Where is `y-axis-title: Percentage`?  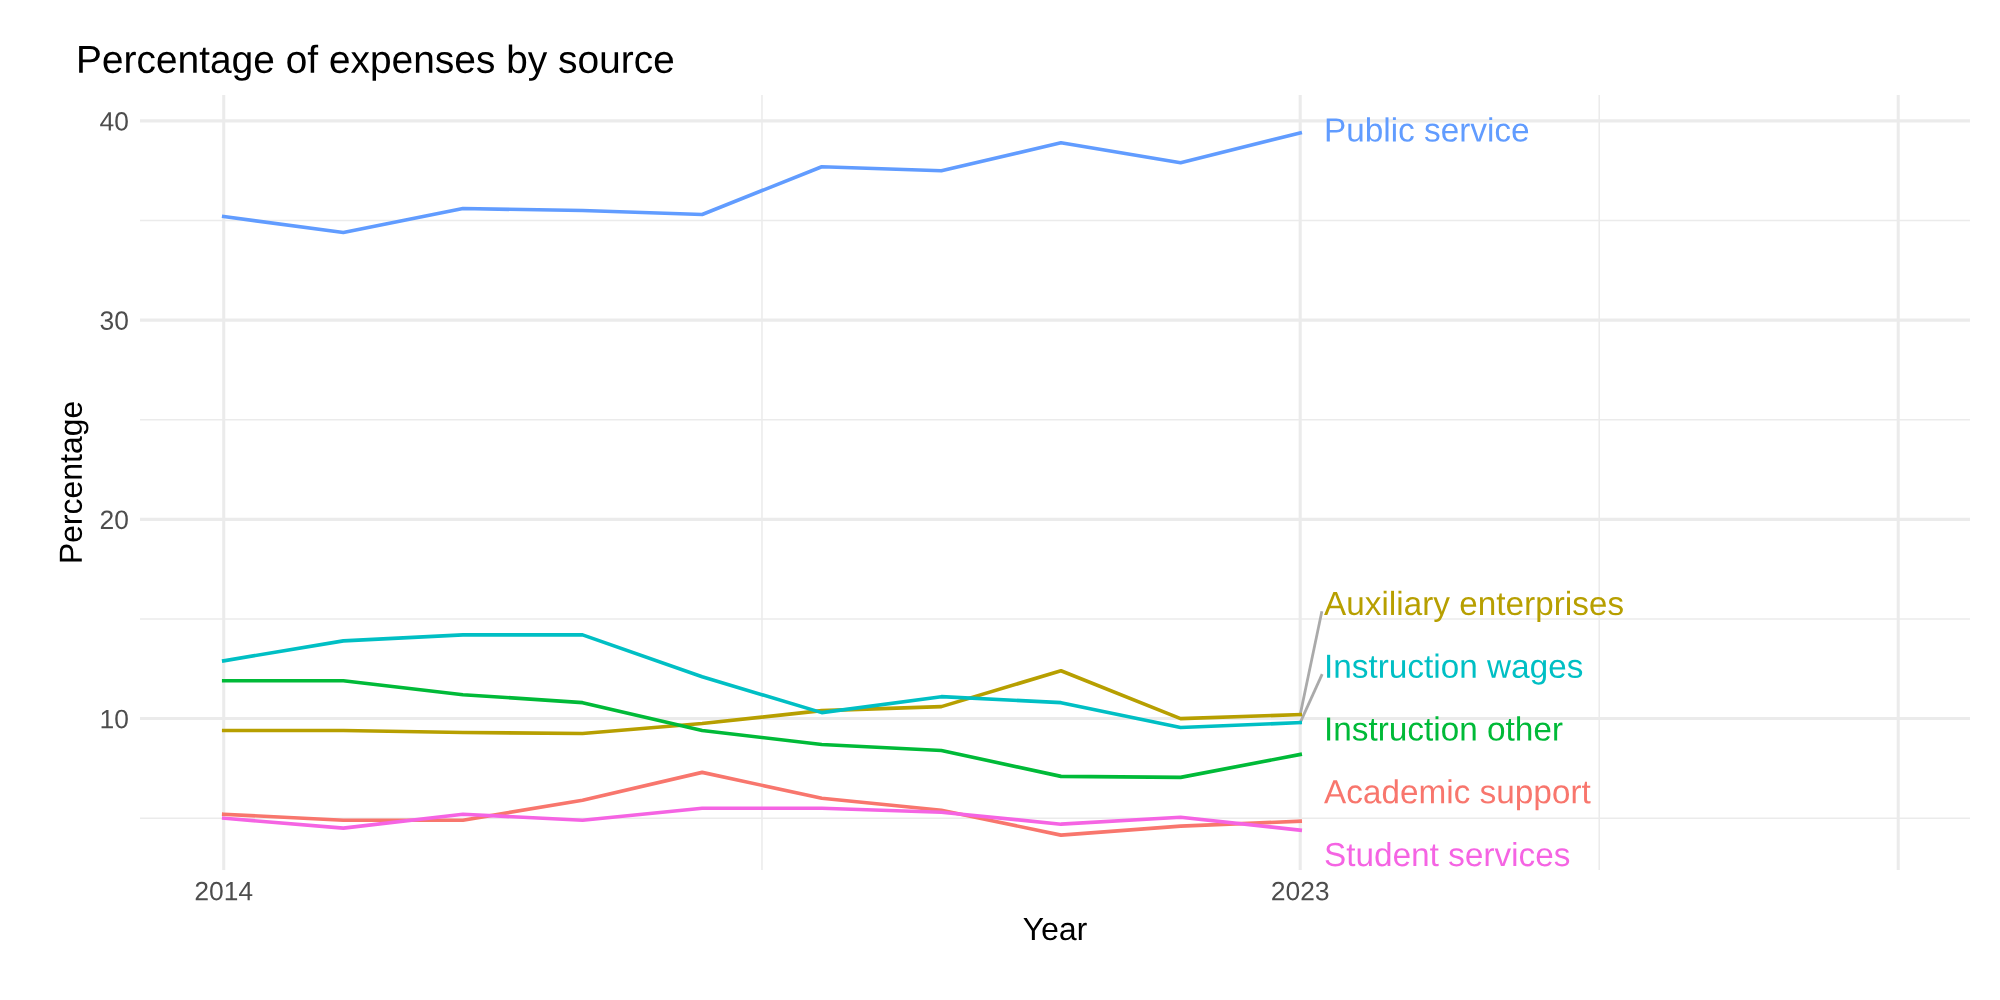 y-axis-title: Percentage is located at coordinates (74, 482).